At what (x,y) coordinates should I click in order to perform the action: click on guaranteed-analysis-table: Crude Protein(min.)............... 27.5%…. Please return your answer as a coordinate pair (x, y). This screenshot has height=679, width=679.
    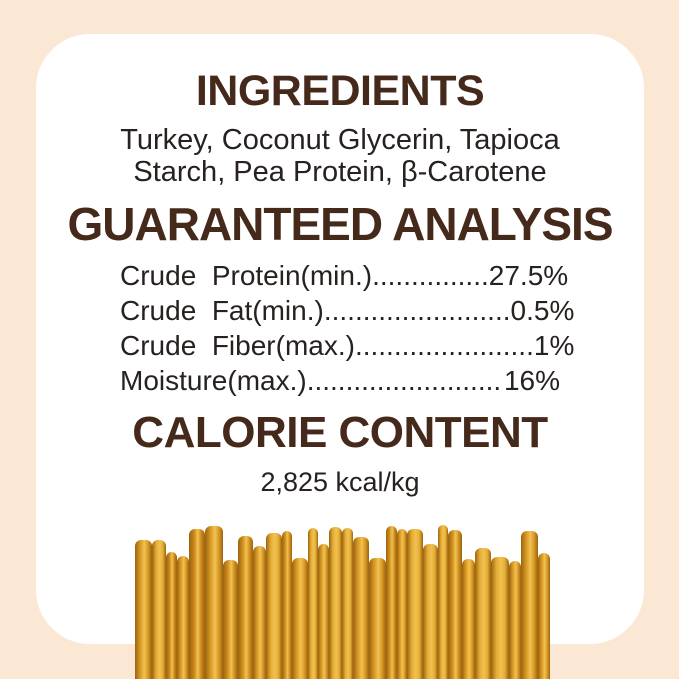
    Looking at the image, I should click on (347, 328).